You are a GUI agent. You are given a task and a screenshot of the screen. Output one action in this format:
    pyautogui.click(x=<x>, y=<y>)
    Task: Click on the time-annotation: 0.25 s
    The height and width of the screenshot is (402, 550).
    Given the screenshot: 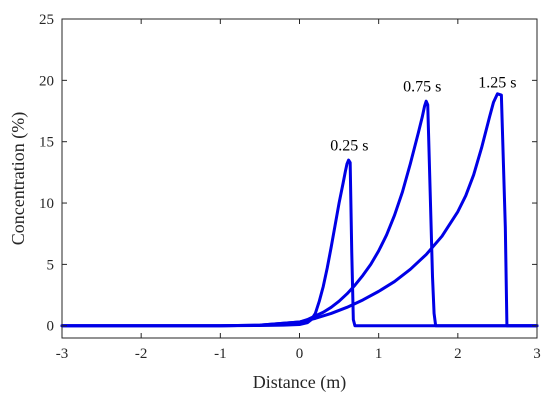 What is the action you would take?
    pyautogui.click(x=349, y=145)
    